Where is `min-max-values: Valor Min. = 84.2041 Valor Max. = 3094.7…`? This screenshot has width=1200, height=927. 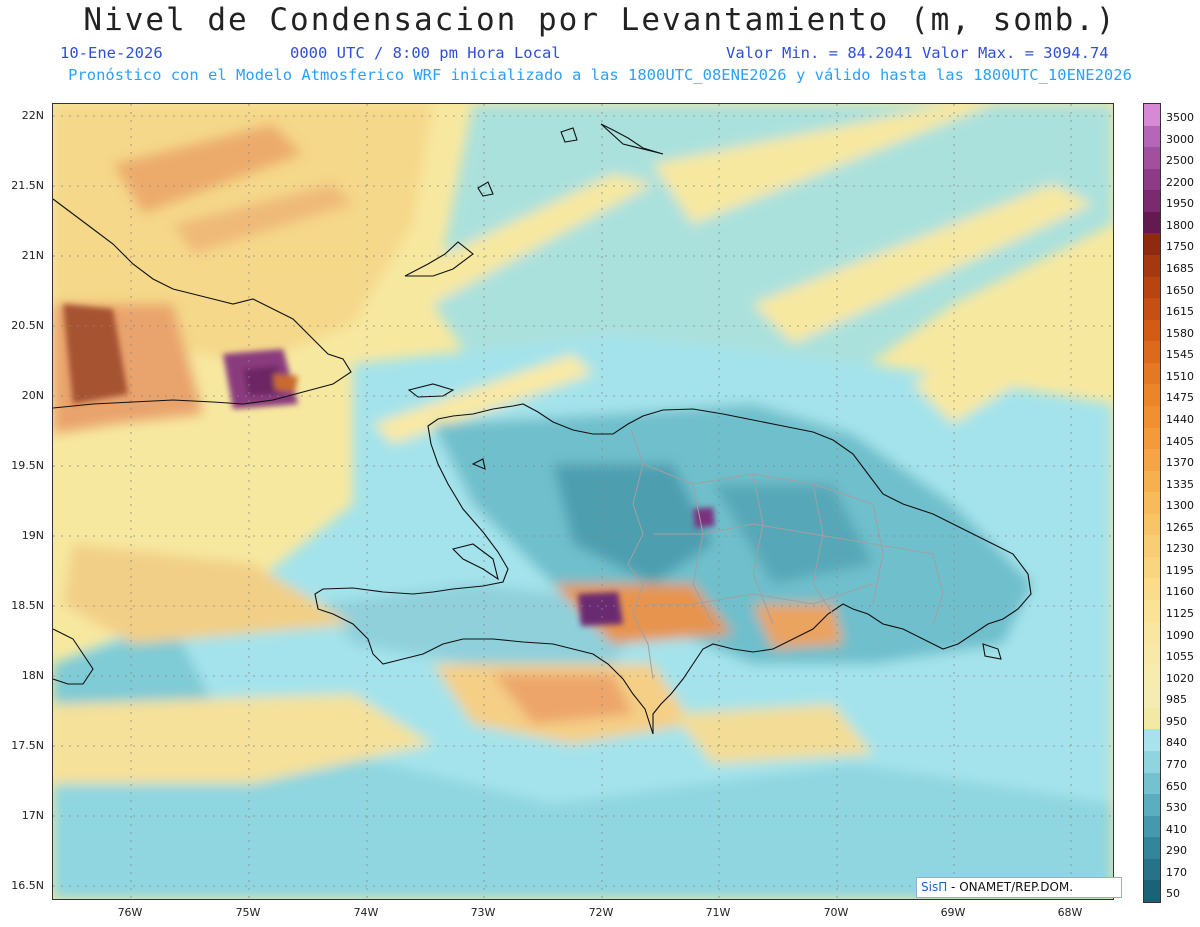
min-max-values: Valor Min. = 84.2041 Valor Max. = 3094.7… is located at coordinates (917, 53).